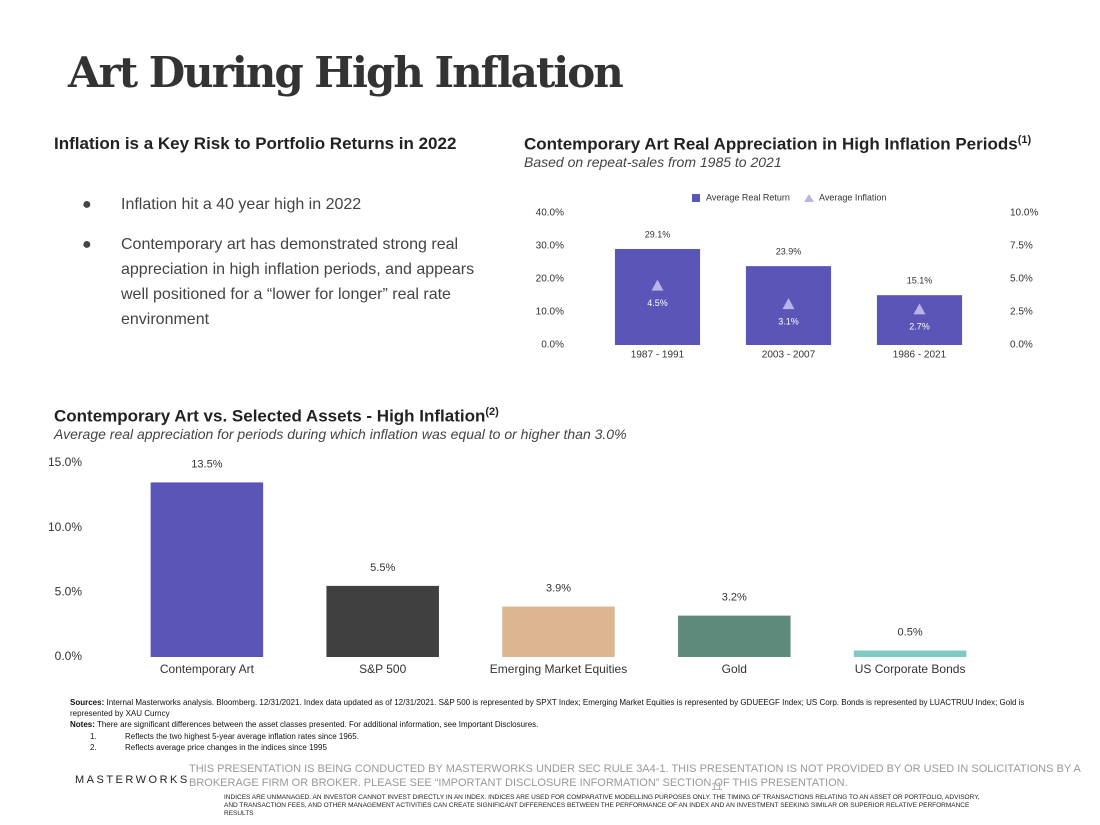 The image size is (1100, 825). I want to click on value-label: 15.1%, so click(920, 281).